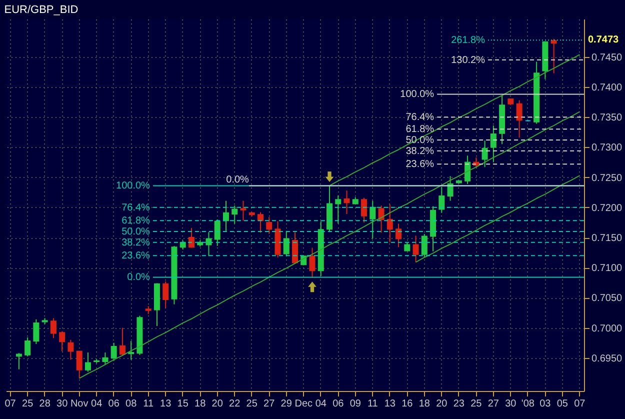 The image size is (625, 419). Describe the element at coordinates (79, 404) in the screenshot. I see `x-tick-label: Nov` at that location.